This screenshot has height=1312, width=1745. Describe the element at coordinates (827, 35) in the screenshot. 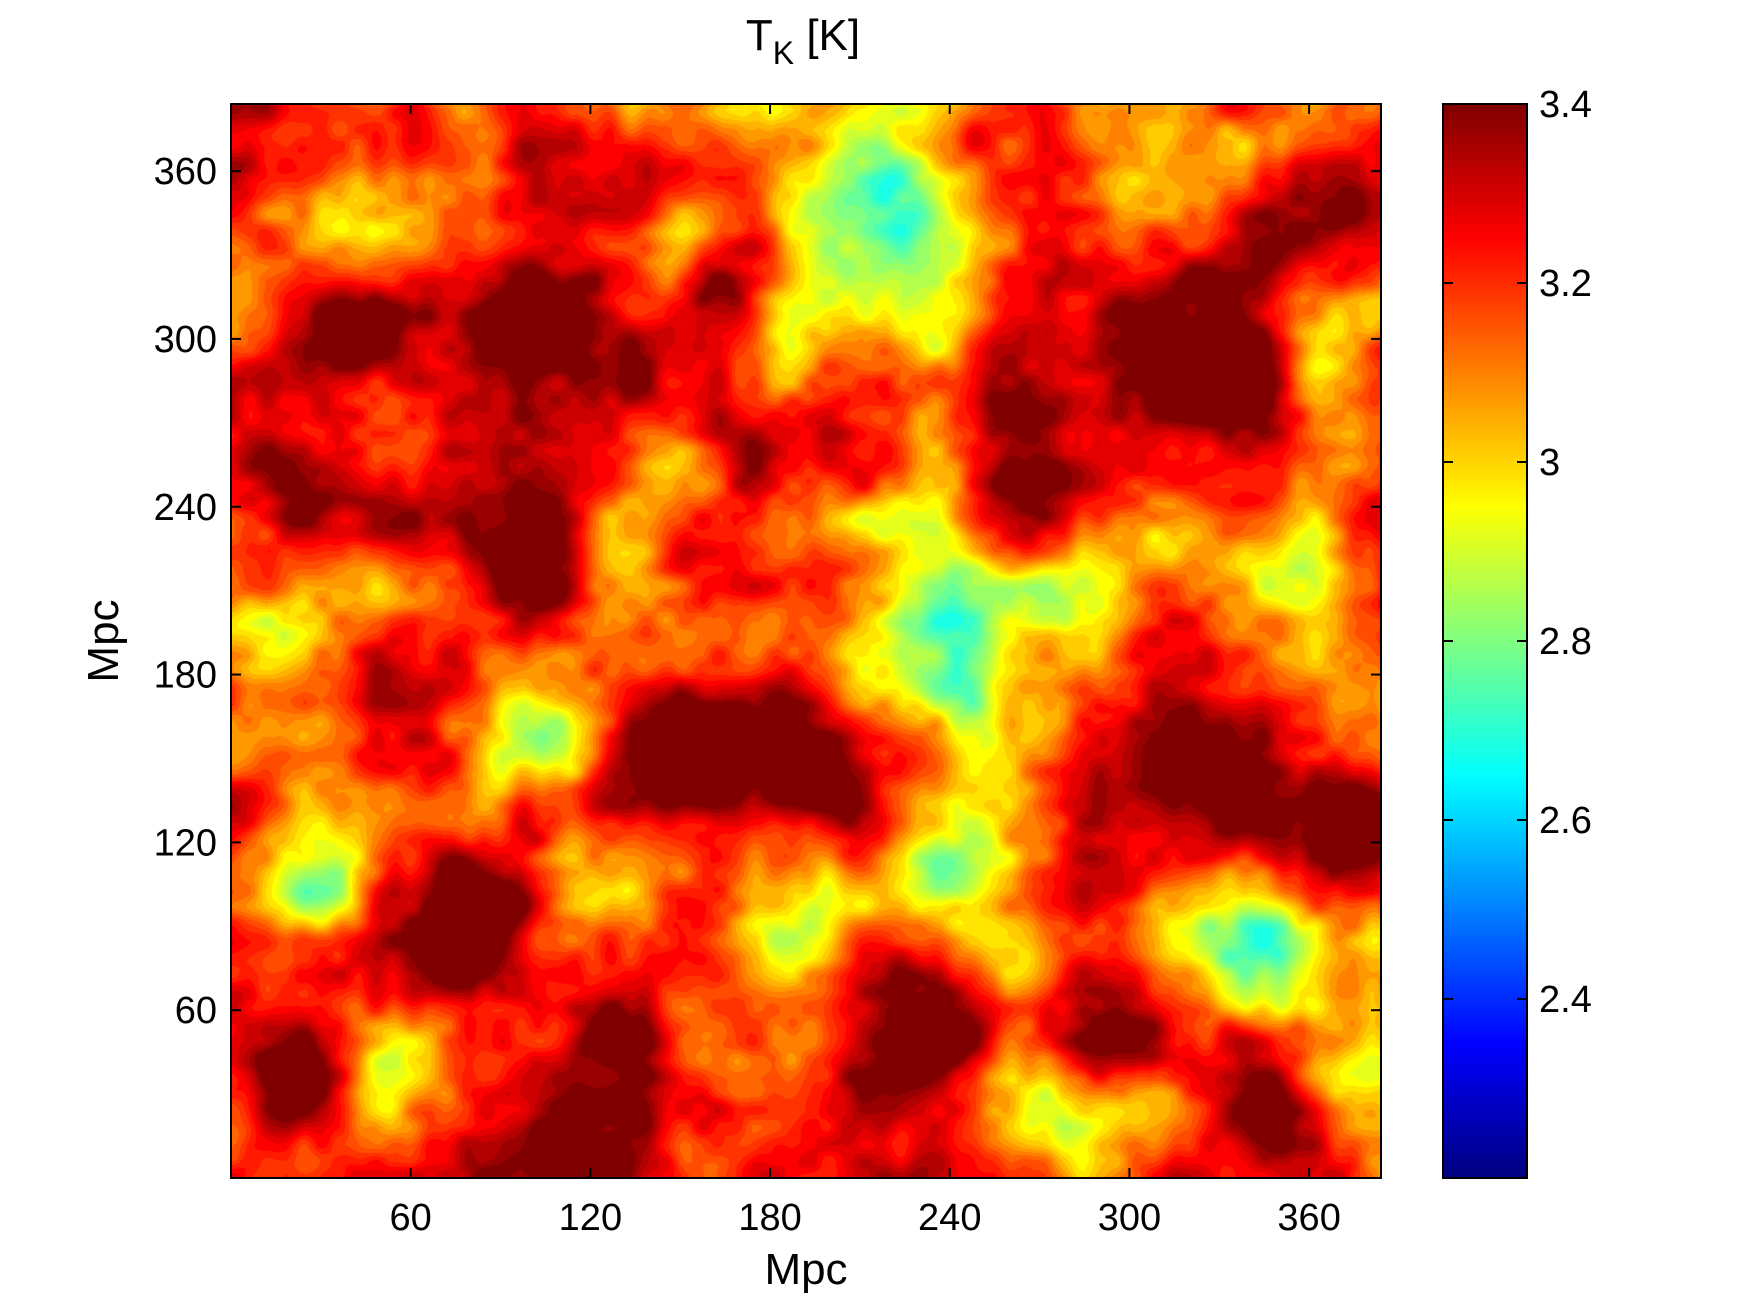

I see `title-unit: [K]` at that location.